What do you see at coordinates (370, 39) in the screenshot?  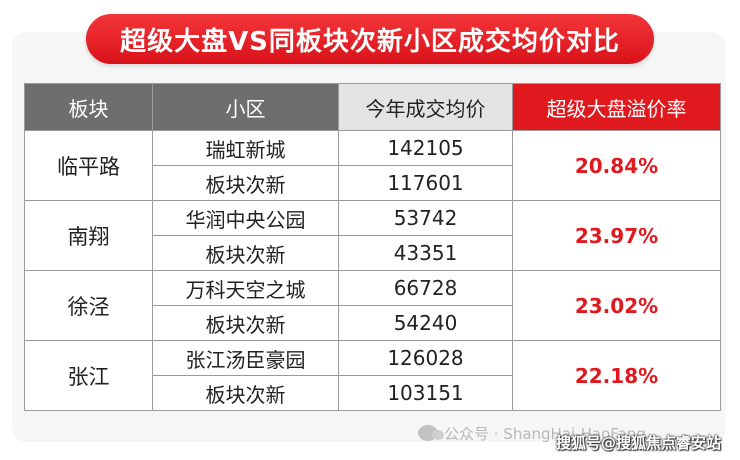 I see `title-banner: 超级大盘VS同板块次新小区成交均价对比` at bounding box center [370, 39].